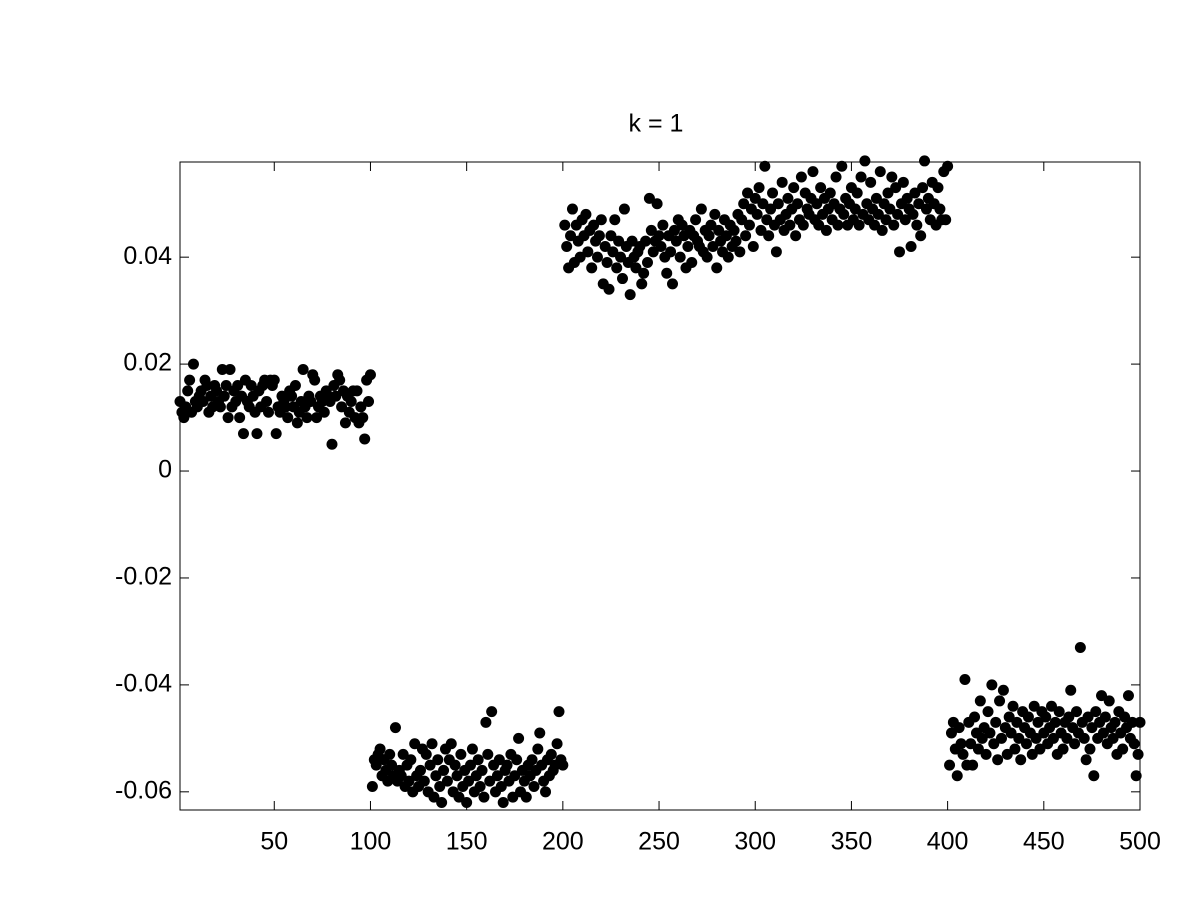  What do you see at coordinates (371, 842) in the screenshot?
I see `x-tick-label: 100` at bounding box center [371, 842].